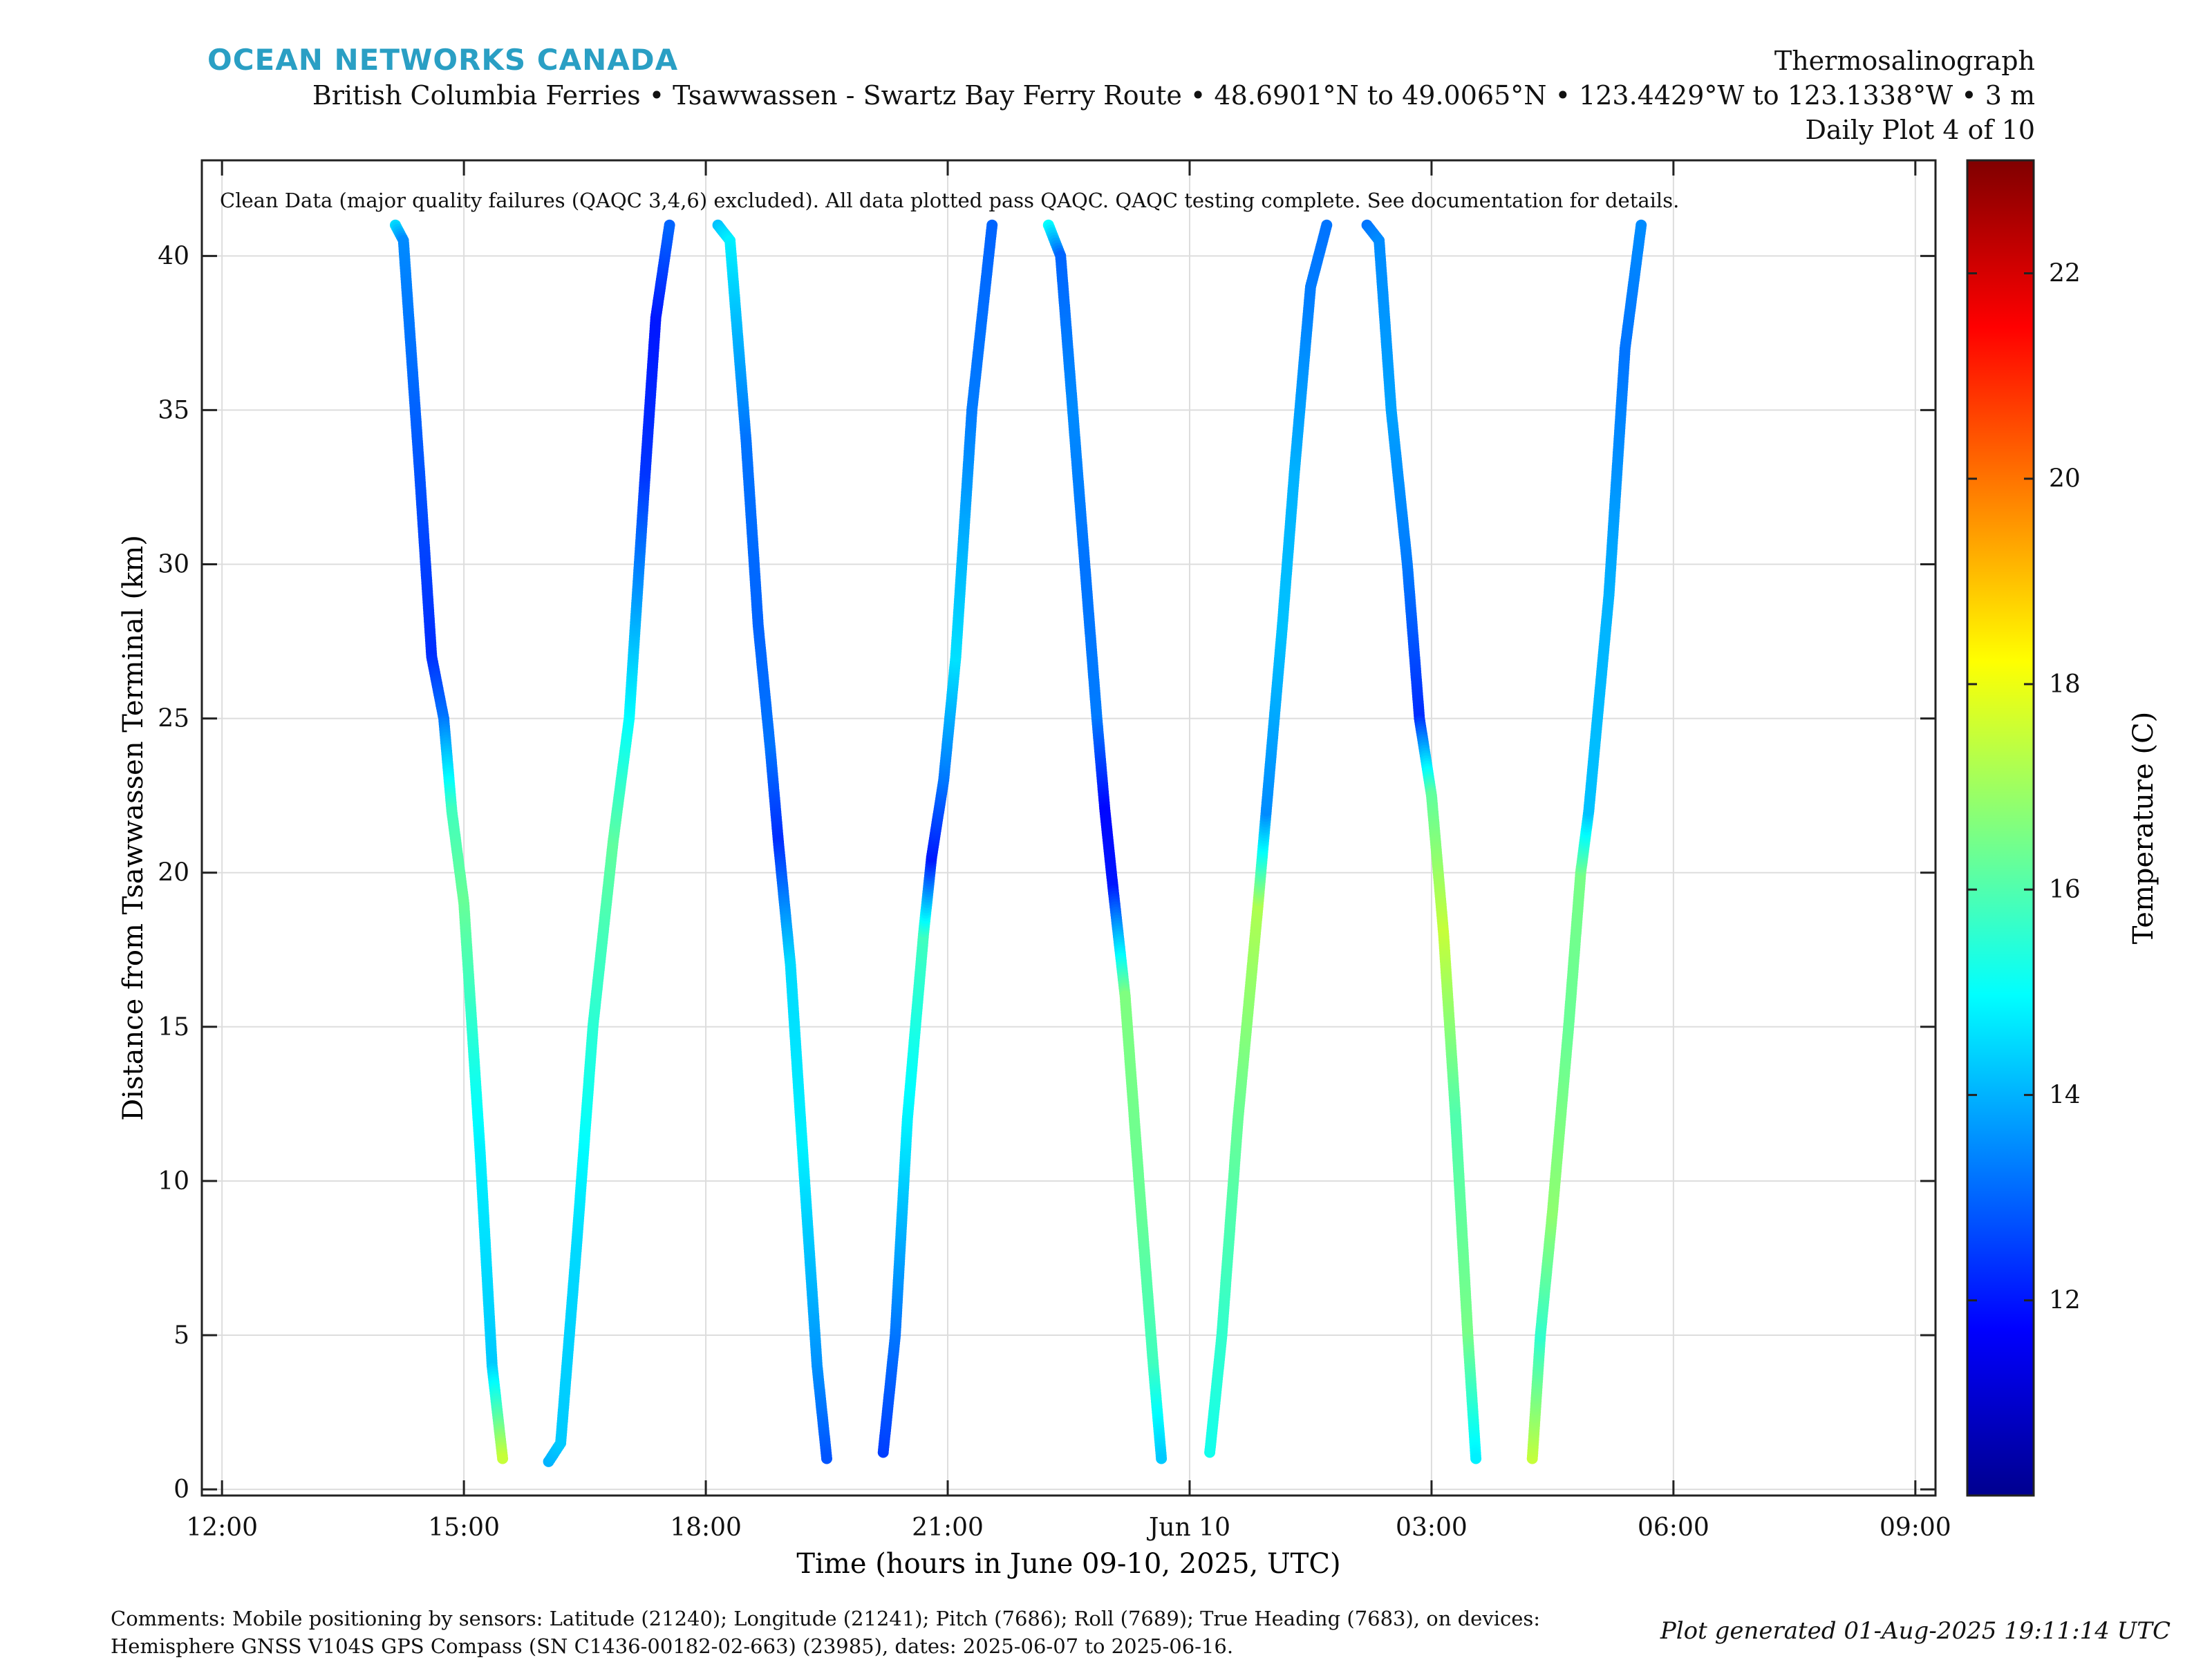 The height and width of the screenshot is (1660, 2212). I want to click on chart-title: Thermosalinograph, so click(1905, 61).